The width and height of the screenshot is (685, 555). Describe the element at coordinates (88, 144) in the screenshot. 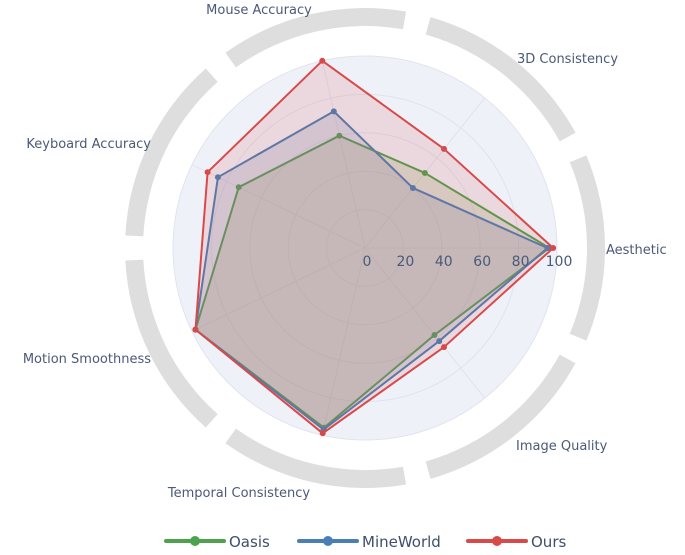

I see `axis-label: Keyboard Accuracy` at that location.